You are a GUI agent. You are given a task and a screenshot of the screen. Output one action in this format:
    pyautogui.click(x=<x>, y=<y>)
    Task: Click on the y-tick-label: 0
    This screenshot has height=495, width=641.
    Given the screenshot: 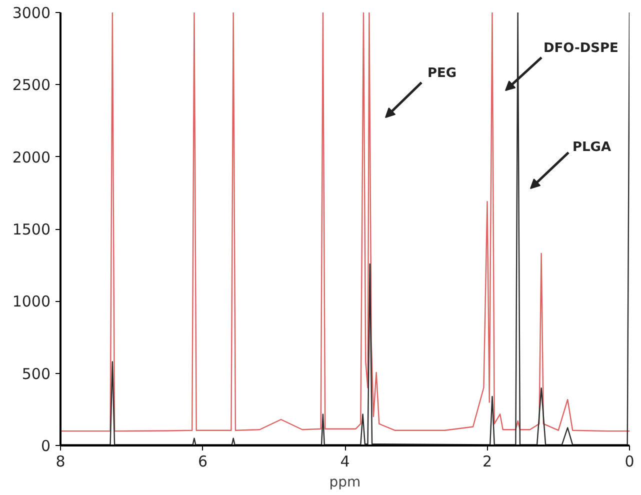 What is the action you would take?
    pyautogui.click(x=45, y=446)
    